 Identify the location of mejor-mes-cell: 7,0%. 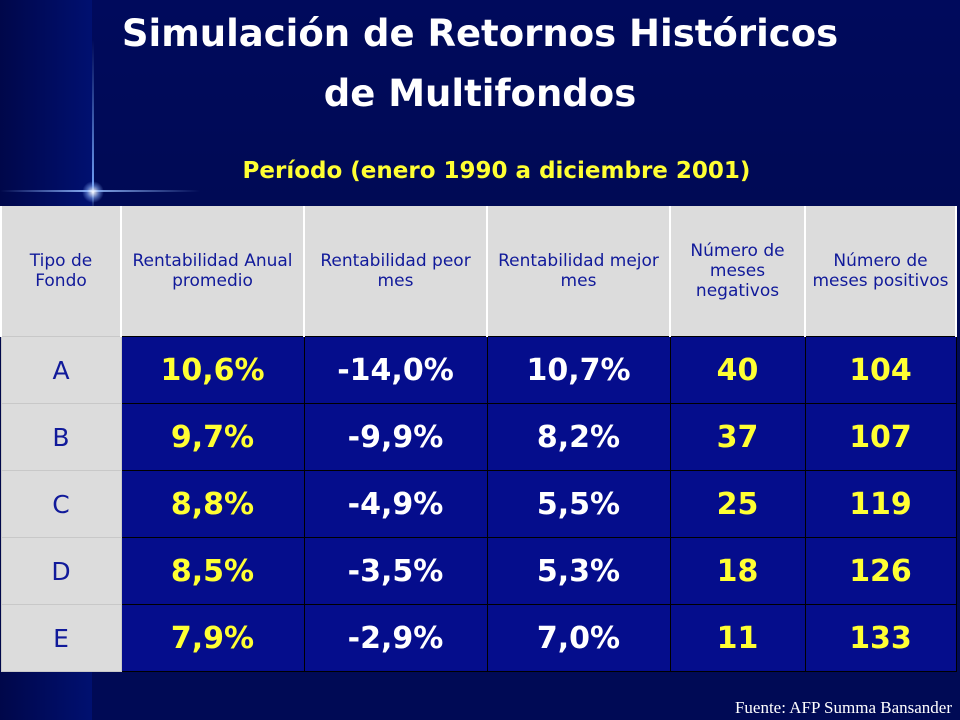
(578, 638).